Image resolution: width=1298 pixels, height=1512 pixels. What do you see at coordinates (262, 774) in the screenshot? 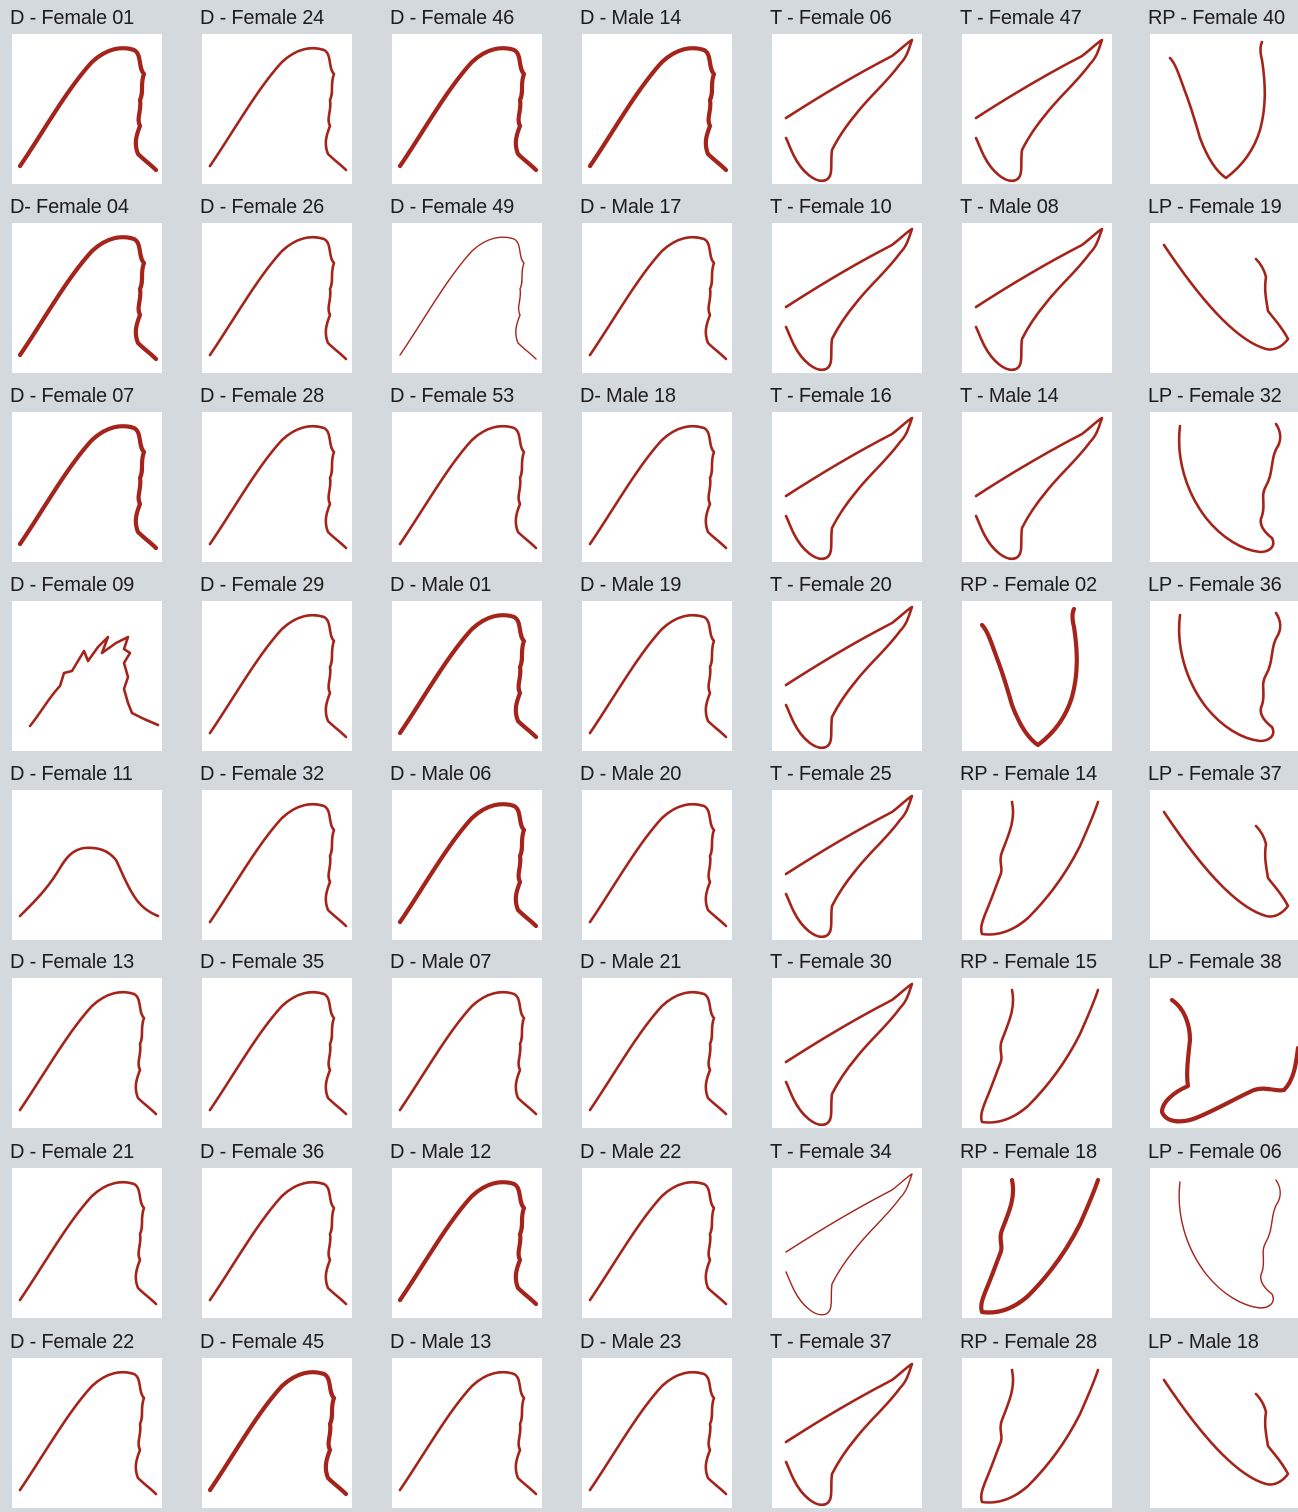
I see `outline-label: D - Female 32` at bounding box center [262, 774].